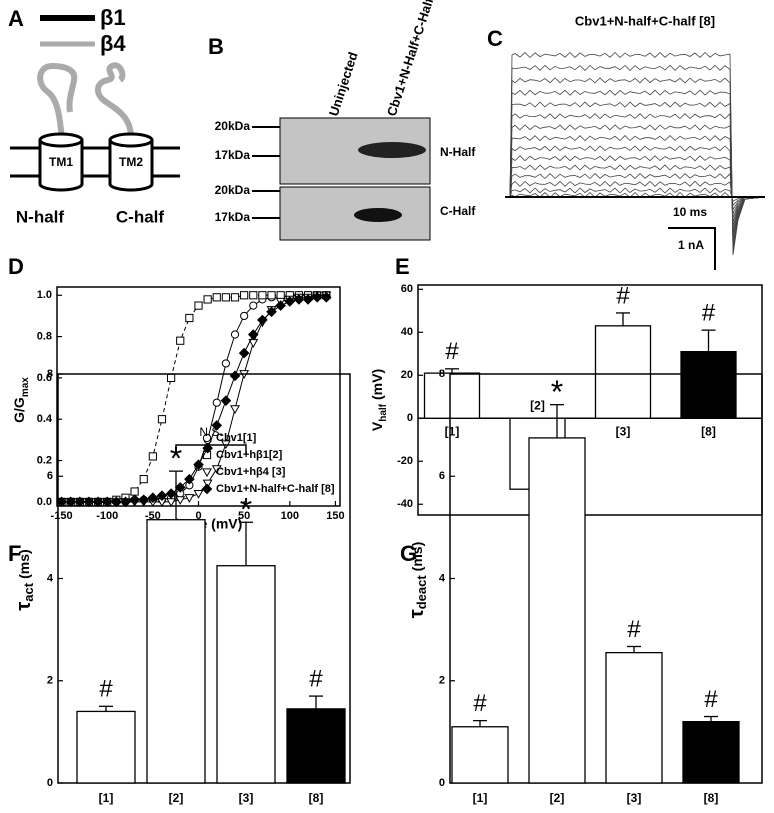 The height and width of the screenshot is (813, 774). What do you see at coordinates (24, 579) in the screenshot?
I see `y-axis-label: τact (ms)` at bounding box center [24, 579].